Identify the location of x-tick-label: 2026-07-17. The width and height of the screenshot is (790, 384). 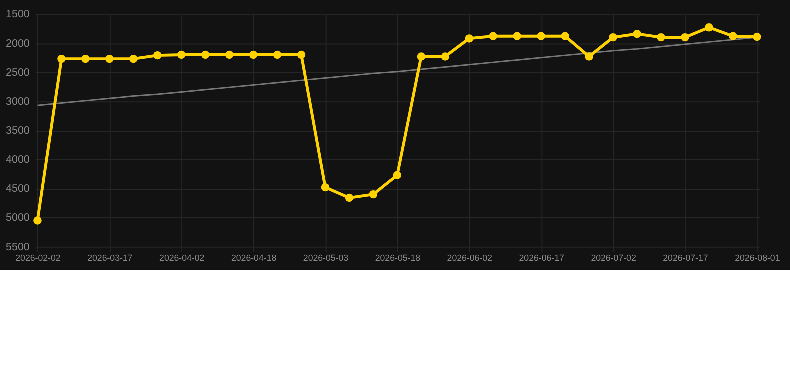
(685, 258).